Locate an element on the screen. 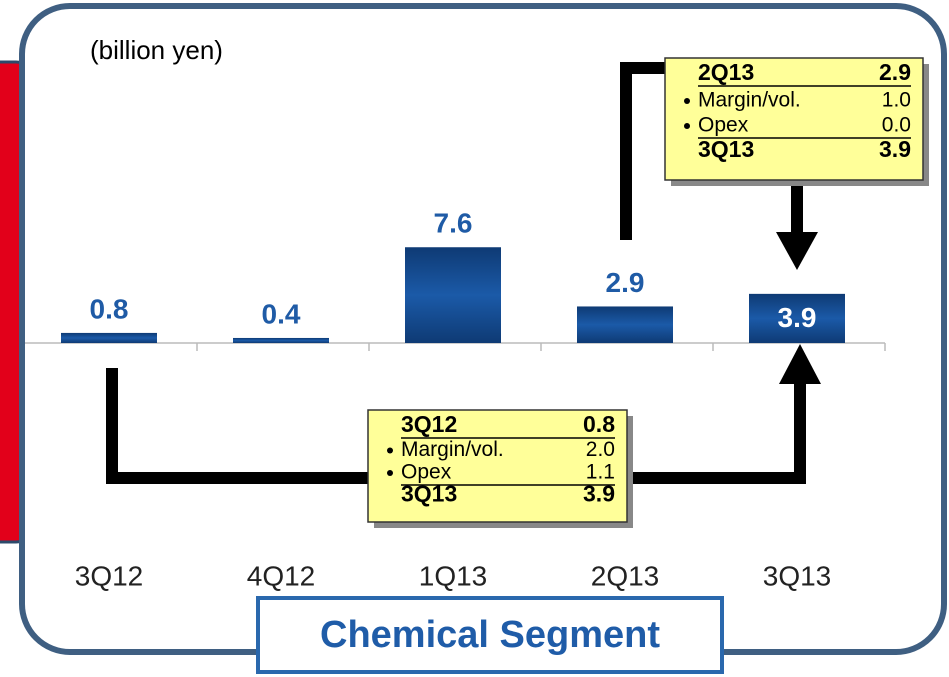 The width and height of the screenshot is (949, 677). value-label: 7.6 is located at coordinates (453, 223).